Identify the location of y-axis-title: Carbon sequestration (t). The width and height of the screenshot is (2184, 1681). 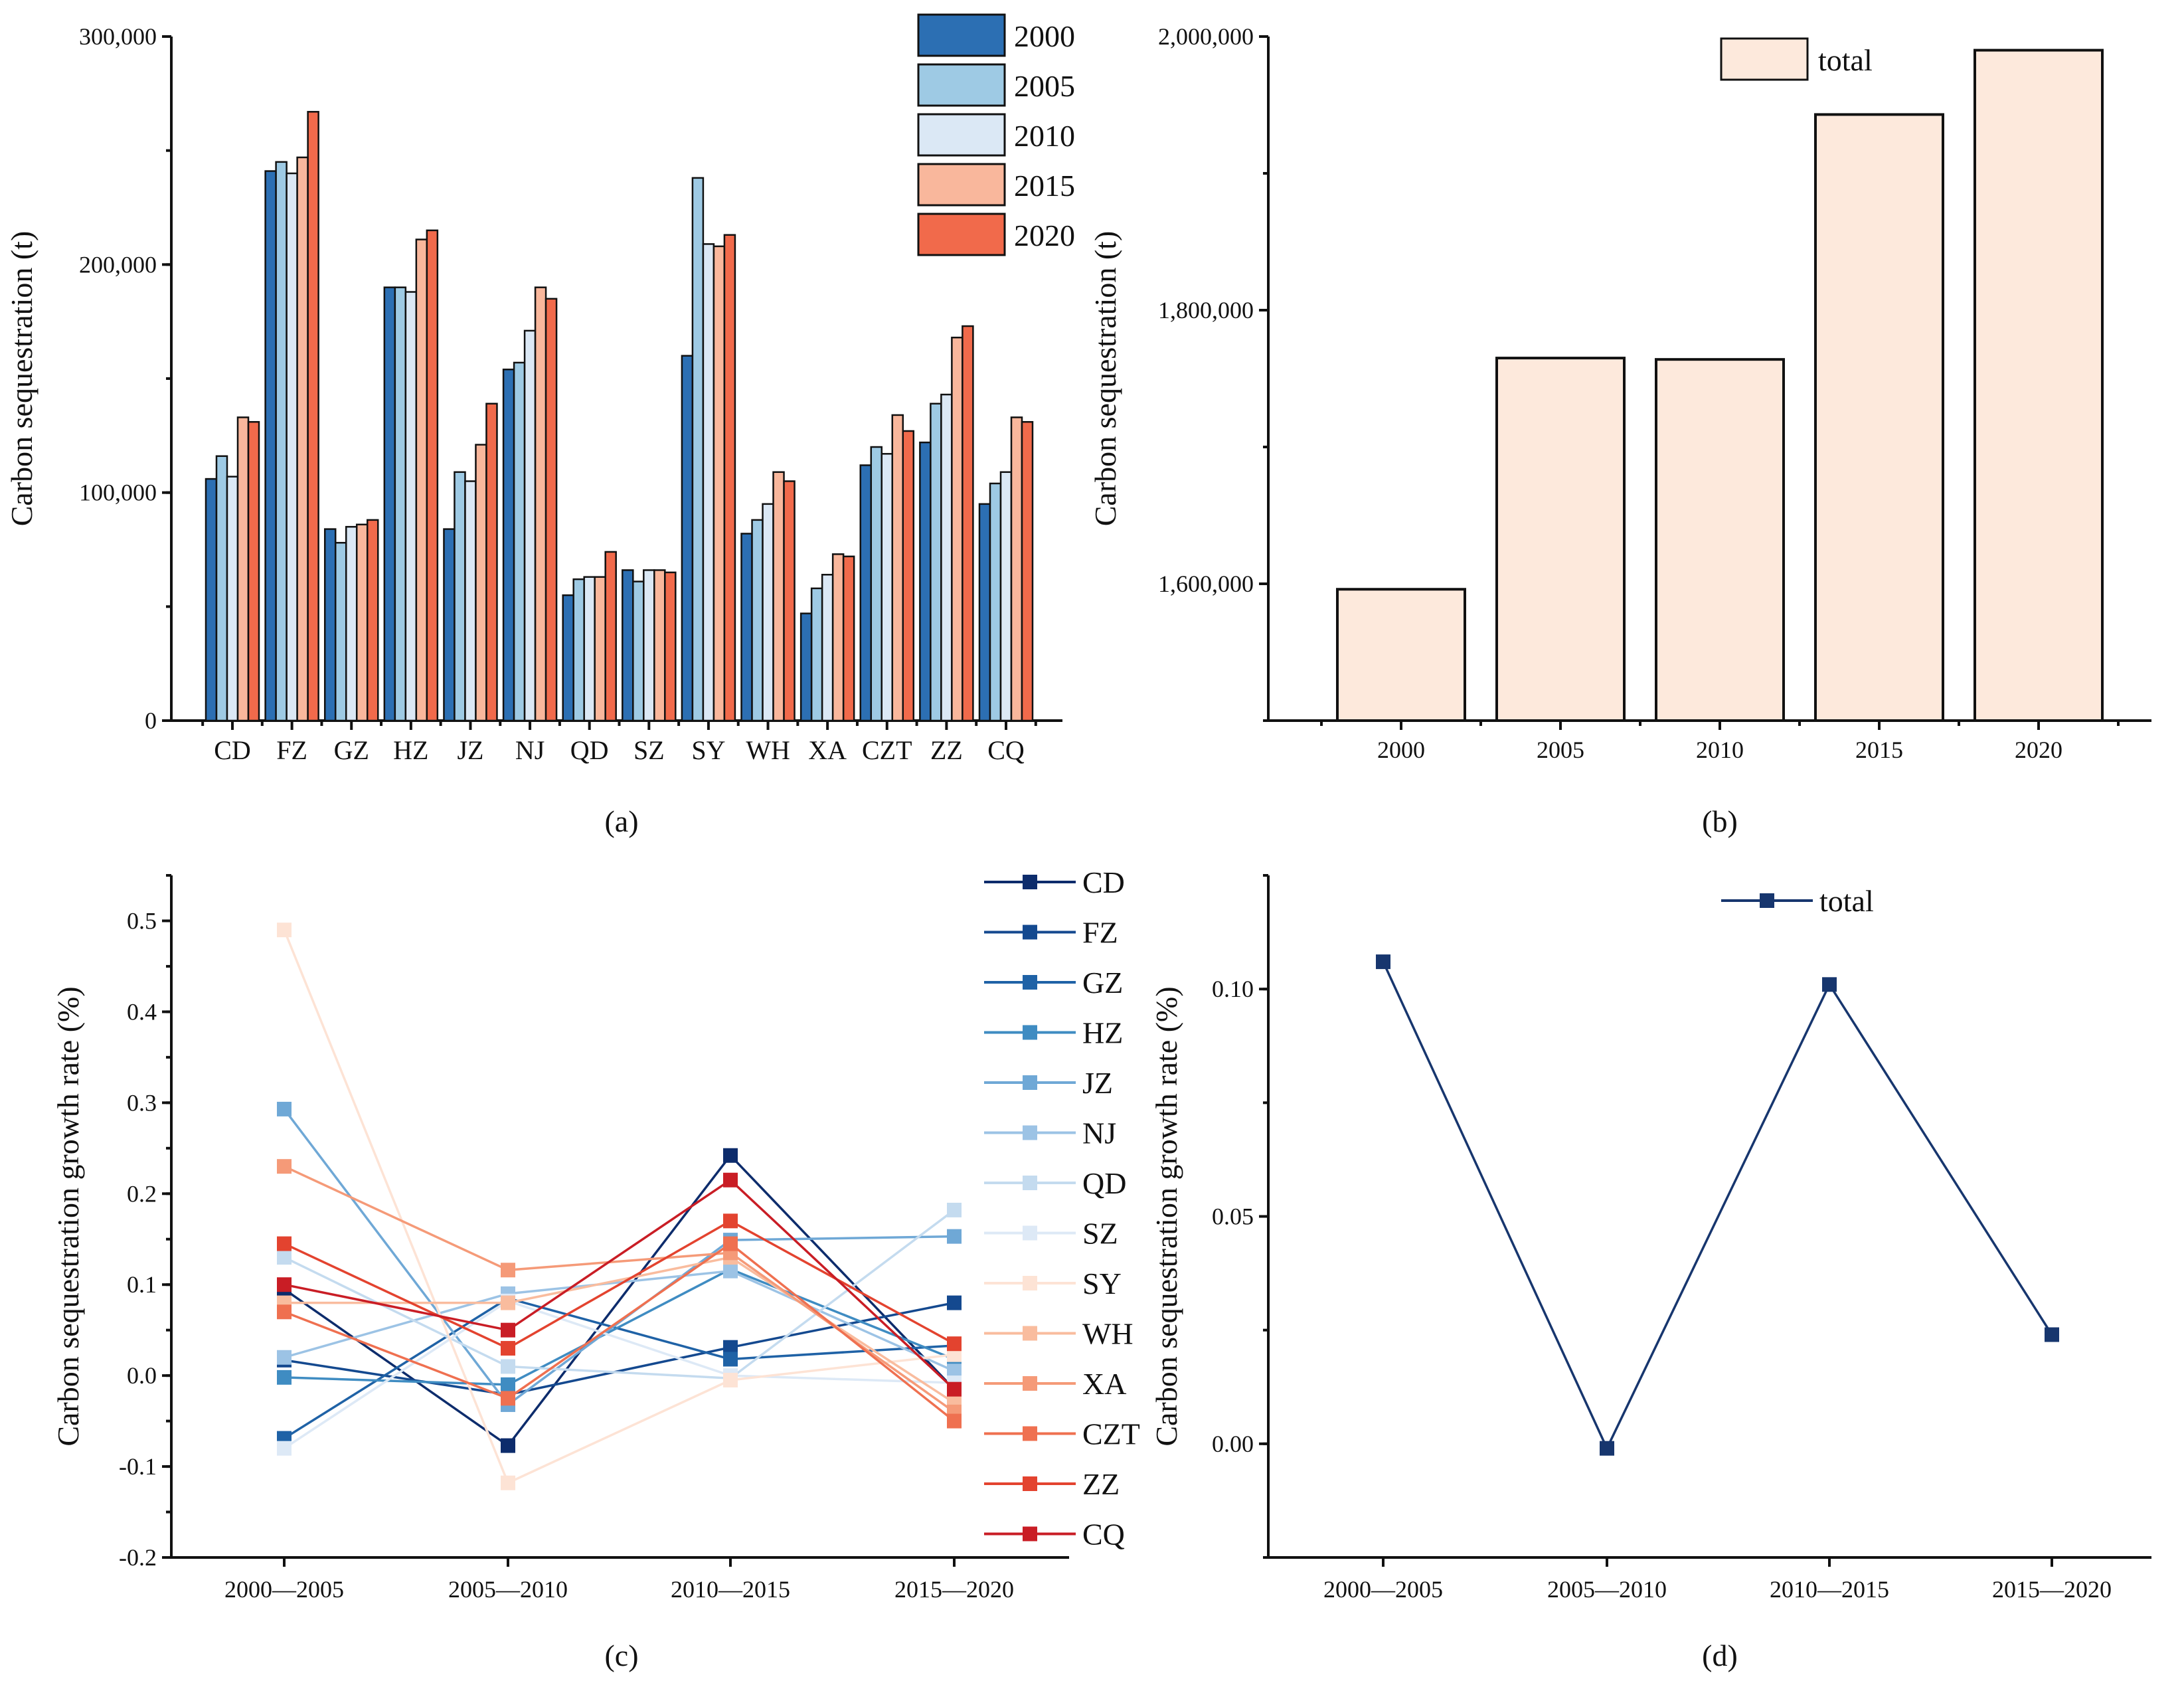
(1105, 379).